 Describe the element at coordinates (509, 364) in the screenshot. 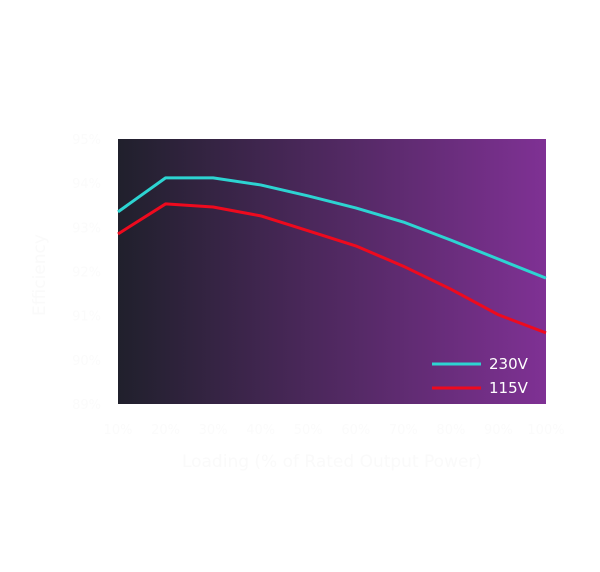

I see `legend-label-230v: 230V` at that location.